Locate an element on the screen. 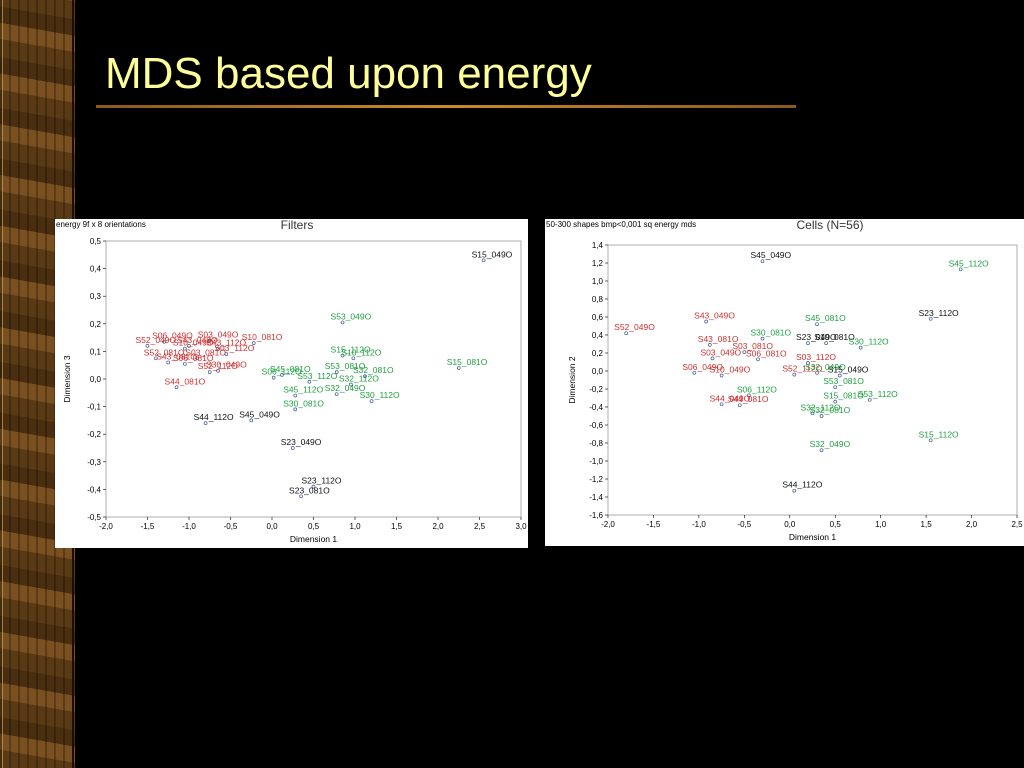  x-tick-label: 0,5 is located at coordinates (836, 524).